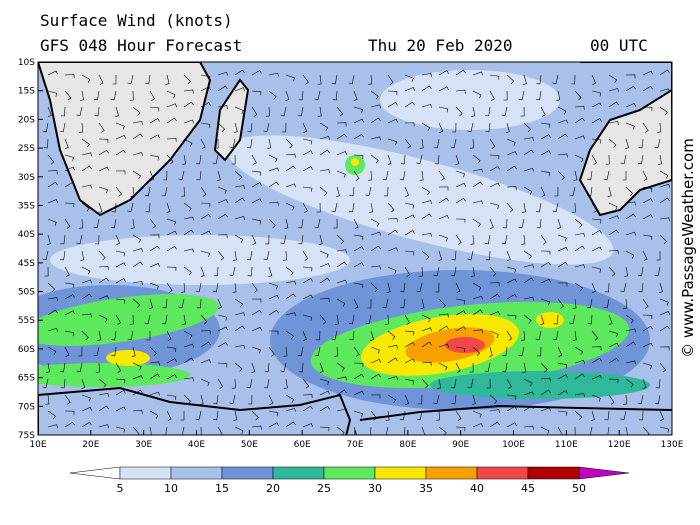  What do you see at coordinates (26, 350) in the screenshot?
I see `lat-label: 60S` at bounding box center [26, 350].